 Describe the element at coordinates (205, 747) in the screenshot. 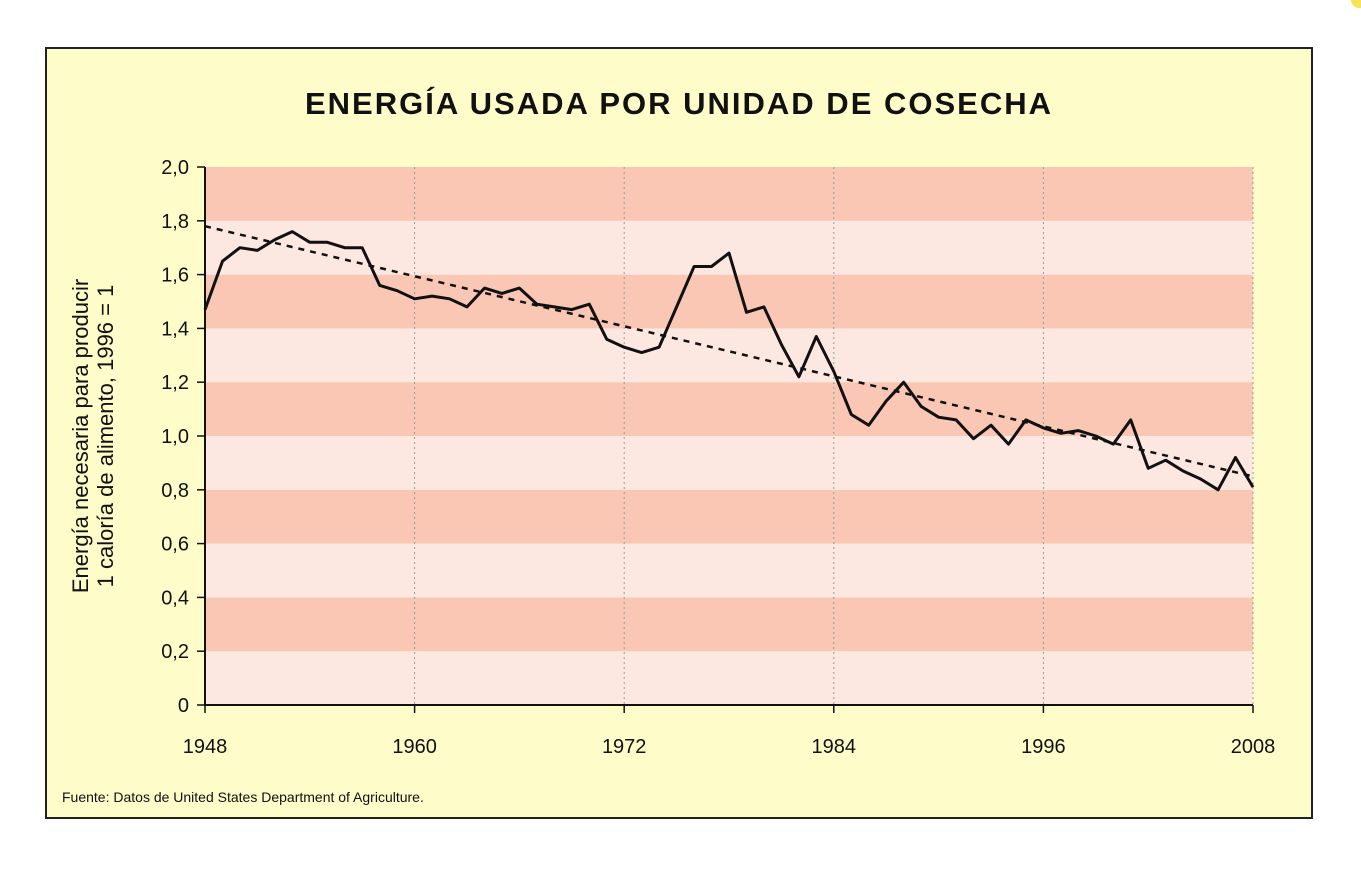

I see `x-tick-label: 1948` at that location.